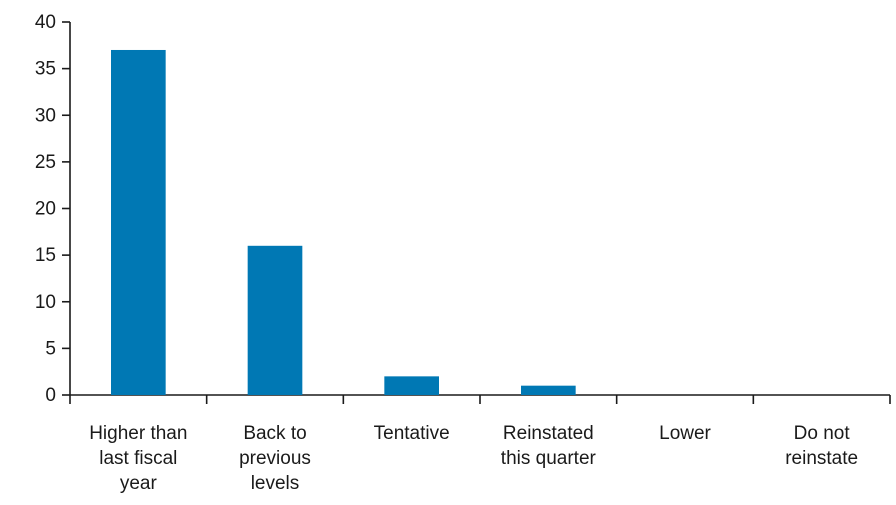  I want to click on x-category-label: Tentative, so click(412, 433).